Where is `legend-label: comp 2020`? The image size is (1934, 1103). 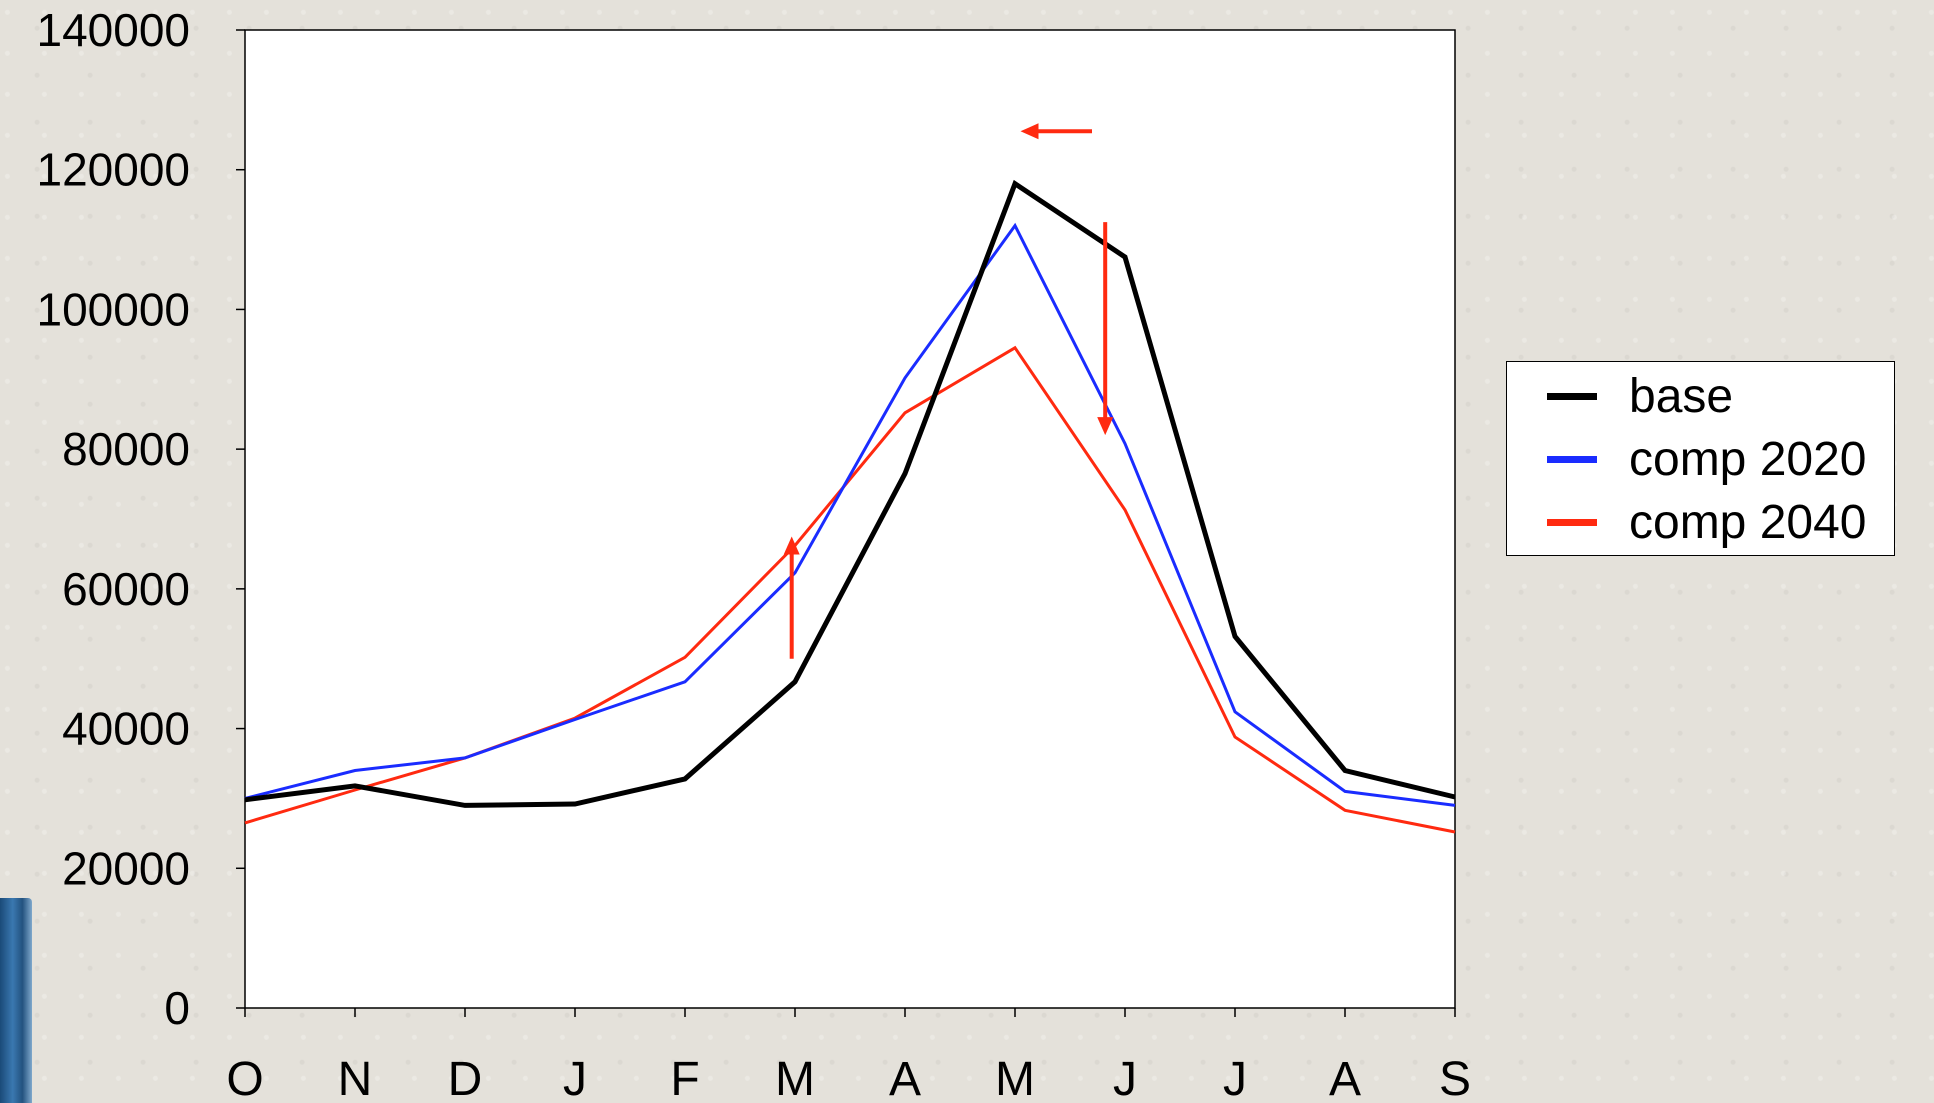
legend-label: comp 2020 is located at coordinates (1748, 459).